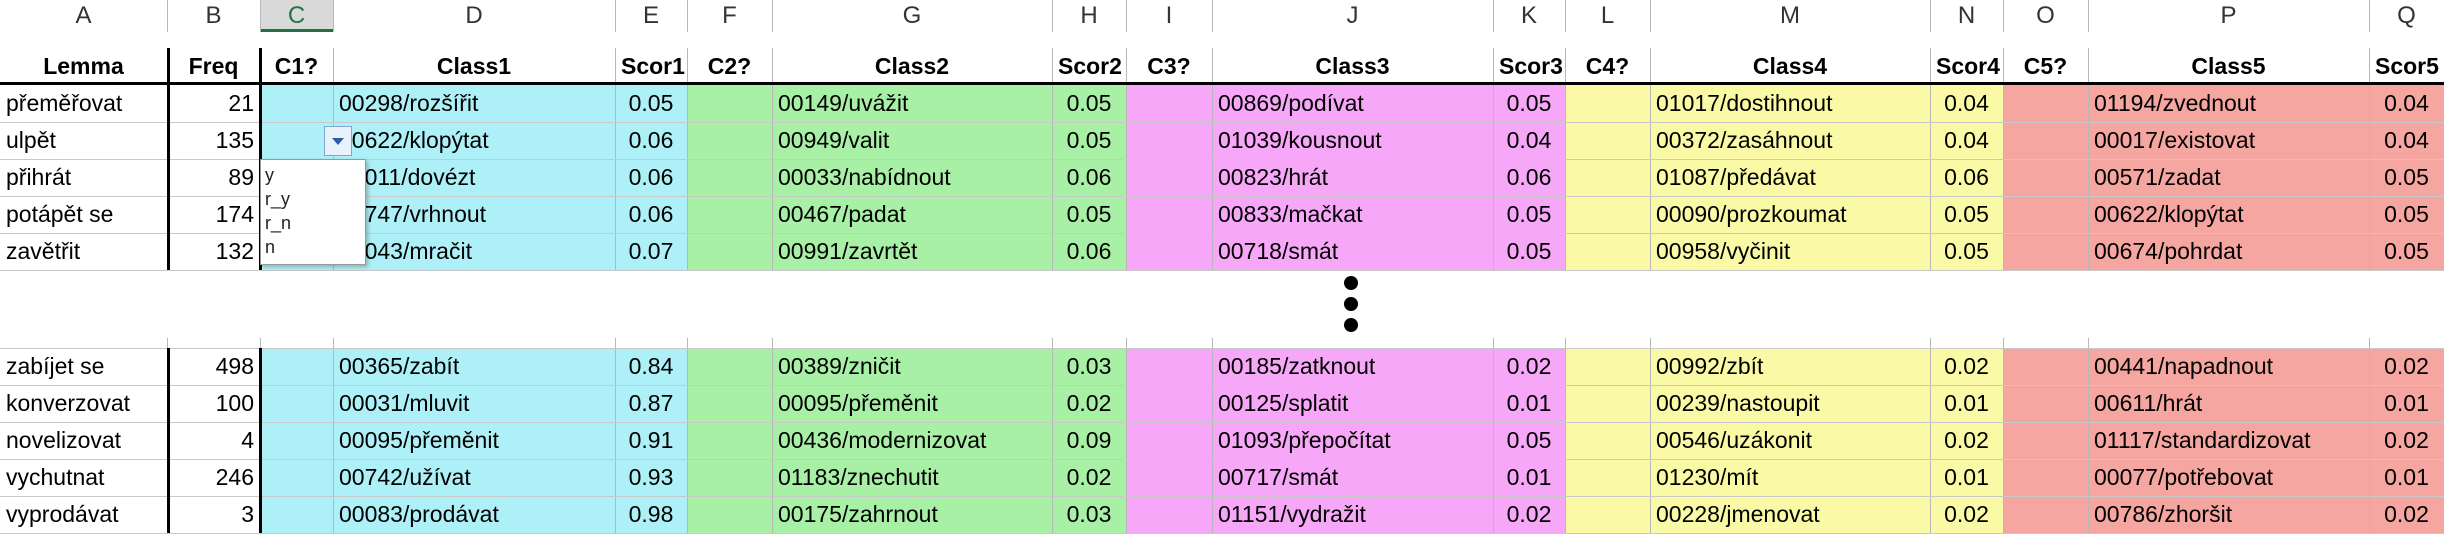 This screenshot has width=2444, height=541. Describe the element at coordinates (1089, 15) in the screenshot. I see `column-header-H: H` at that location.